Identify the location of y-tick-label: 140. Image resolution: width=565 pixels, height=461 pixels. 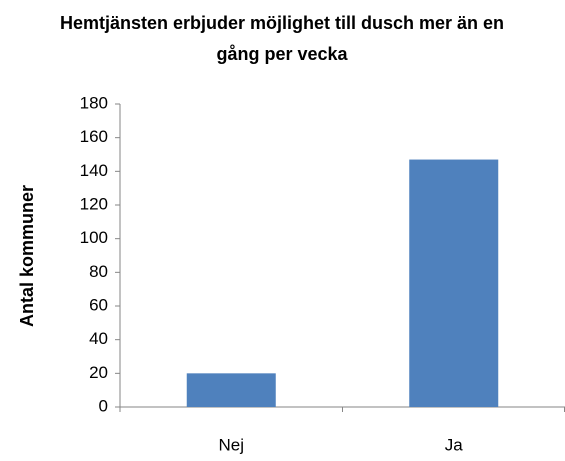
(94, 170).